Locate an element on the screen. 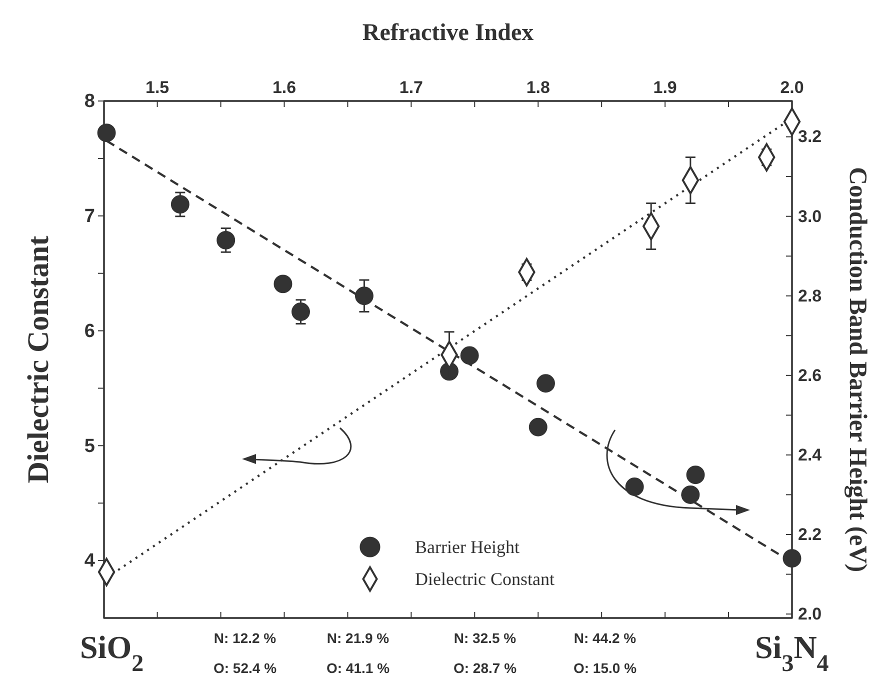 This screenshot has height=688, width=884. legend-label: Dielectric Constant is located at coordinates (484, 579).